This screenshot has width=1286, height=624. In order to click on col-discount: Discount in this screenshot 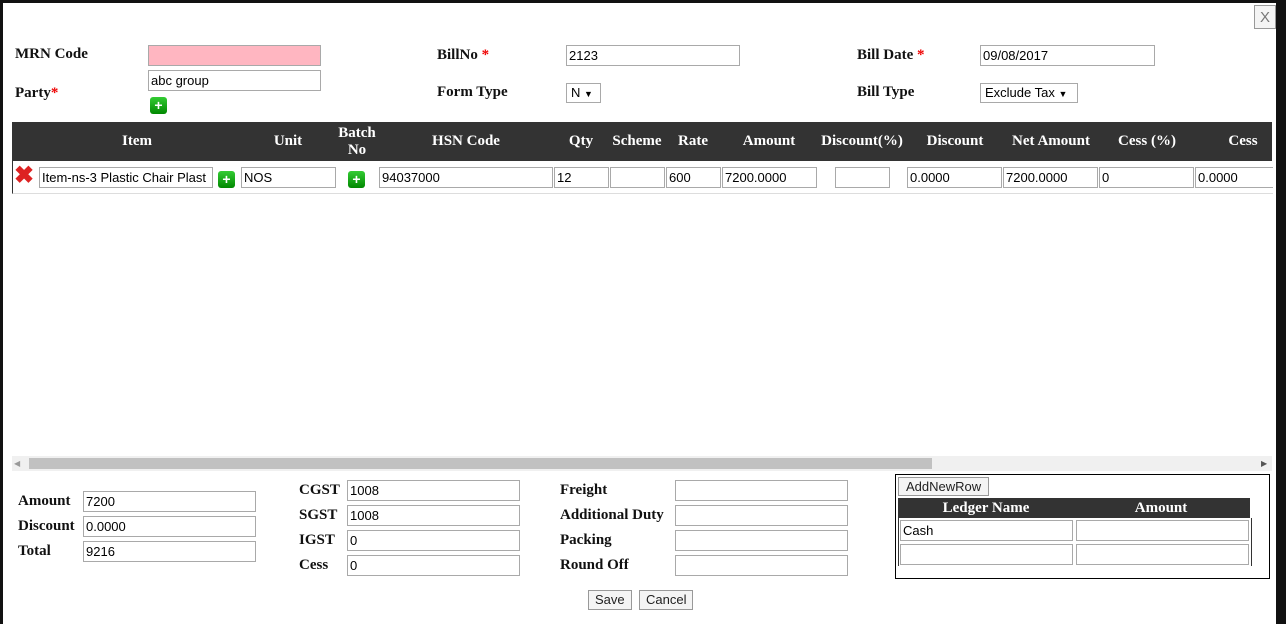, I will do `click(955, 141)`.